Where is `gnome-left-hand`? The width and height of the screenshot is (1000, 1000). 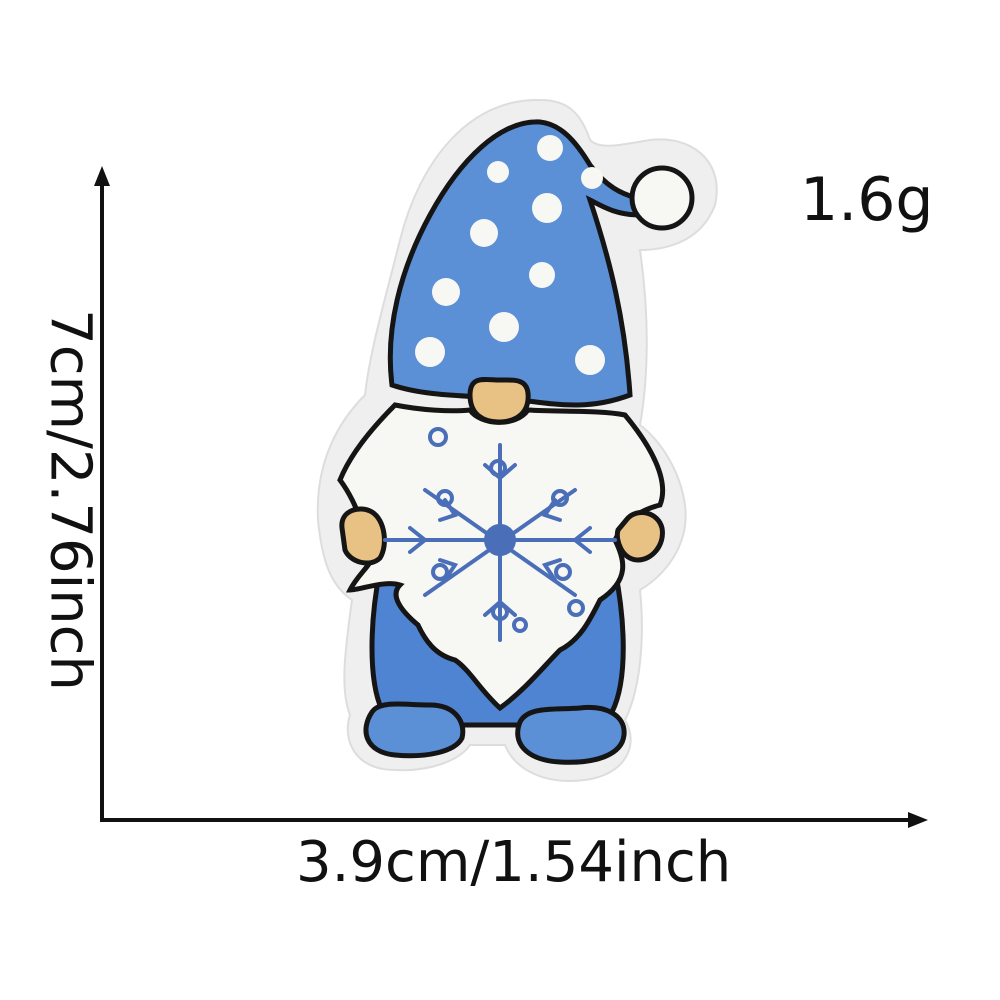
gnome-left-hand is located at coordinates (363, 536).